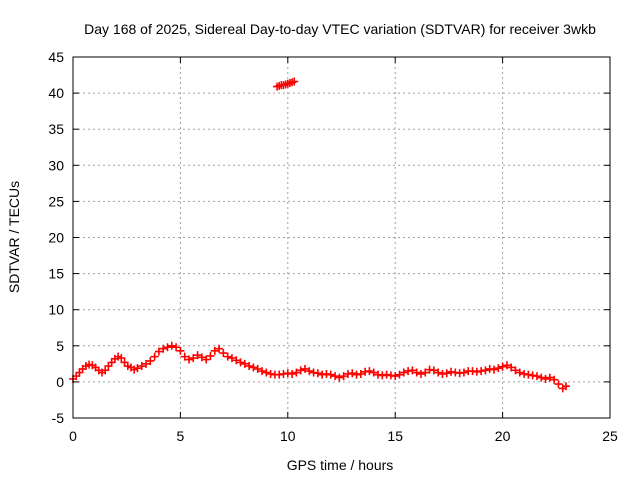 This screenshot has width=640, height=480. Describe the element at coordinates (73, 436) in the screenshot. I see `x-tick-label: 0` at that location.